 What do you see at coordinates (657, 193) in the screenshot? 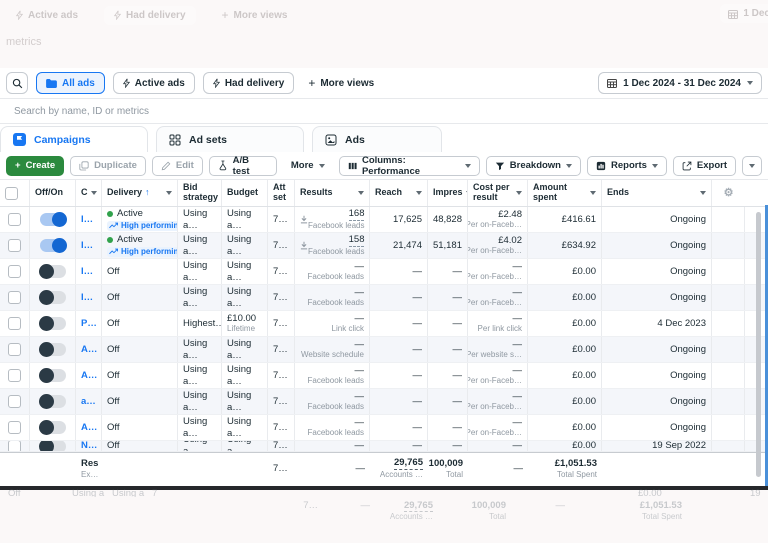
I see `col-ends: Ends` at bounding box center [657, 193].